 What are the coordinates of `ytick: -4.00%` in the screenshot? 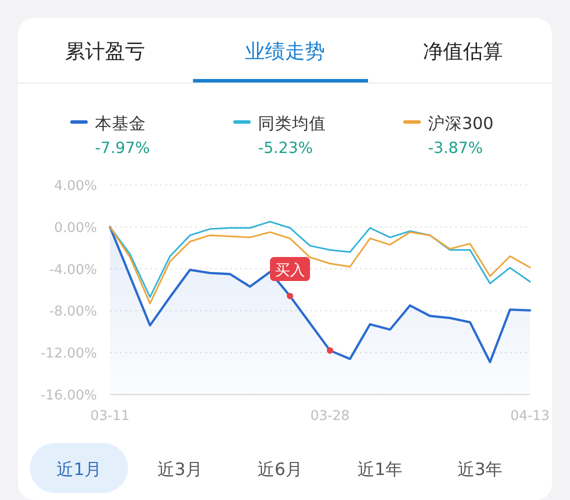 It's located at (73, 270).